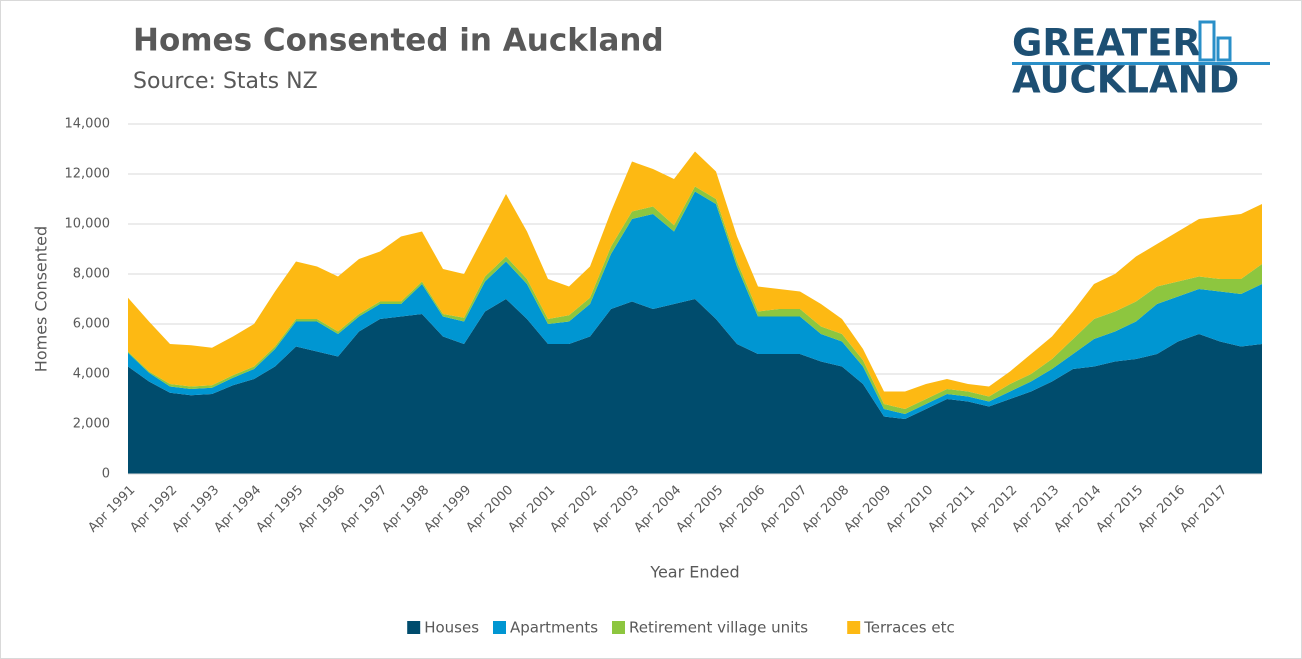 The image size is (1302, 659). Describe the element at coordinates (554, 628) in the screenshot. I see `legend-label: Apartments` at that location.